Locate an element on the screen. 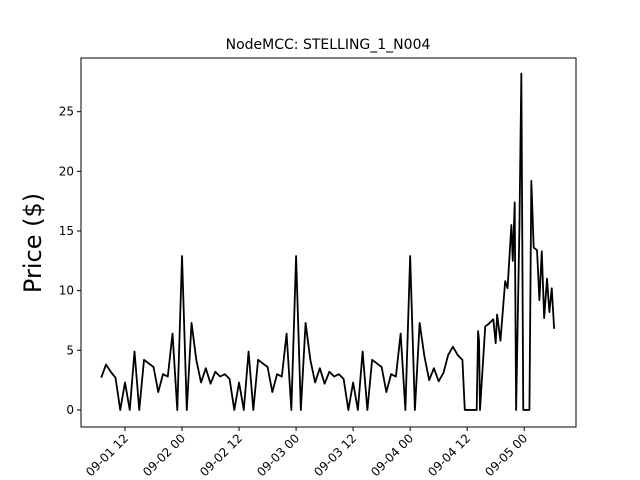 The height and width of the screenshot is (480, 640). x-tick-label: 09-05 00 is located at coordinates (506, 455).